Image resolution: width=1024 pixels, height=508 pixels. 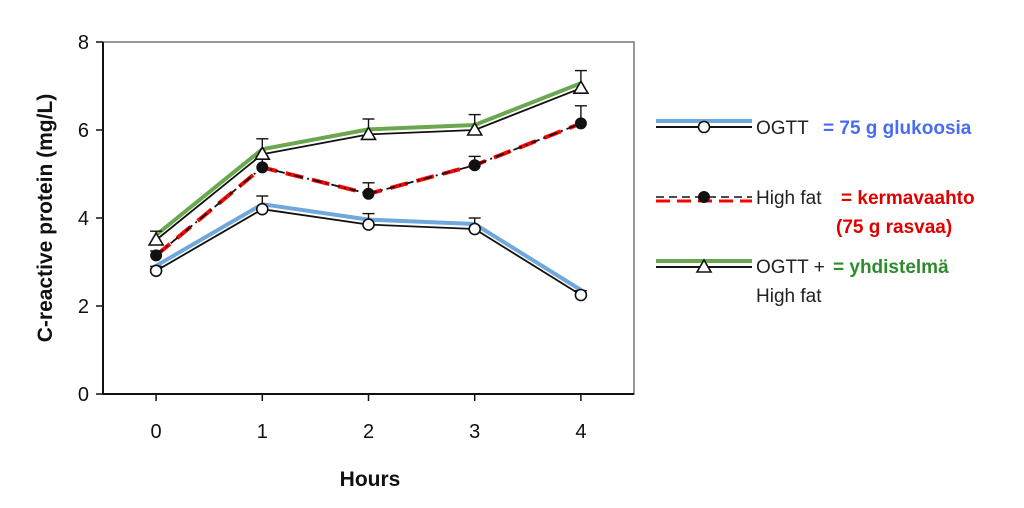 What do you see at coordinates (802, 282) in the screenshot?
I see `legend-item-ogtt-high-fat: OGTT + = yhdistelmä High fat` at bounding box center [802, 282].